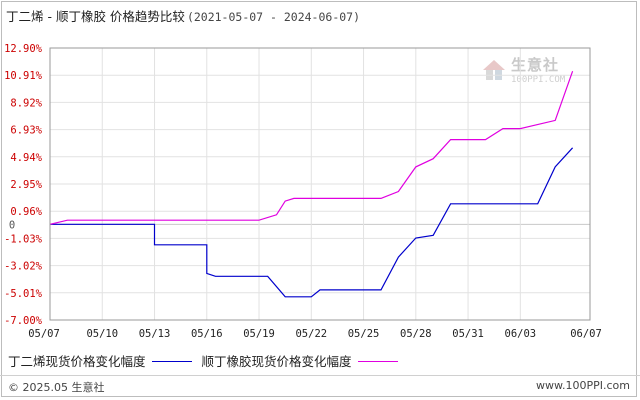 The width and height of the screenshot is (640, 400). What do you see at coordinates (273, 17) in the screenshot?
I see `chart-title-range: (2021-05-07 - 2024-06-07)` at bounding box center [273, 17].